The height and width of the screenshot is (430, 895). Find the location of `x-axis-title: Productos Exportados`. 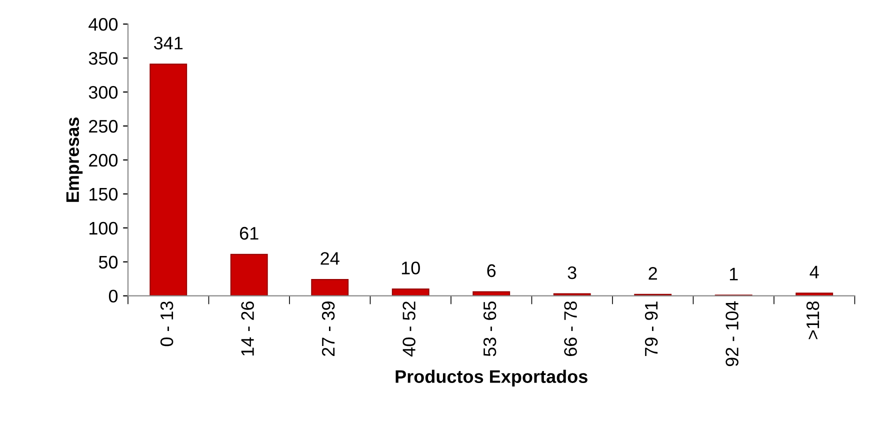

x-axis-title: Productos Exportados is located at coordinates (492, 378).